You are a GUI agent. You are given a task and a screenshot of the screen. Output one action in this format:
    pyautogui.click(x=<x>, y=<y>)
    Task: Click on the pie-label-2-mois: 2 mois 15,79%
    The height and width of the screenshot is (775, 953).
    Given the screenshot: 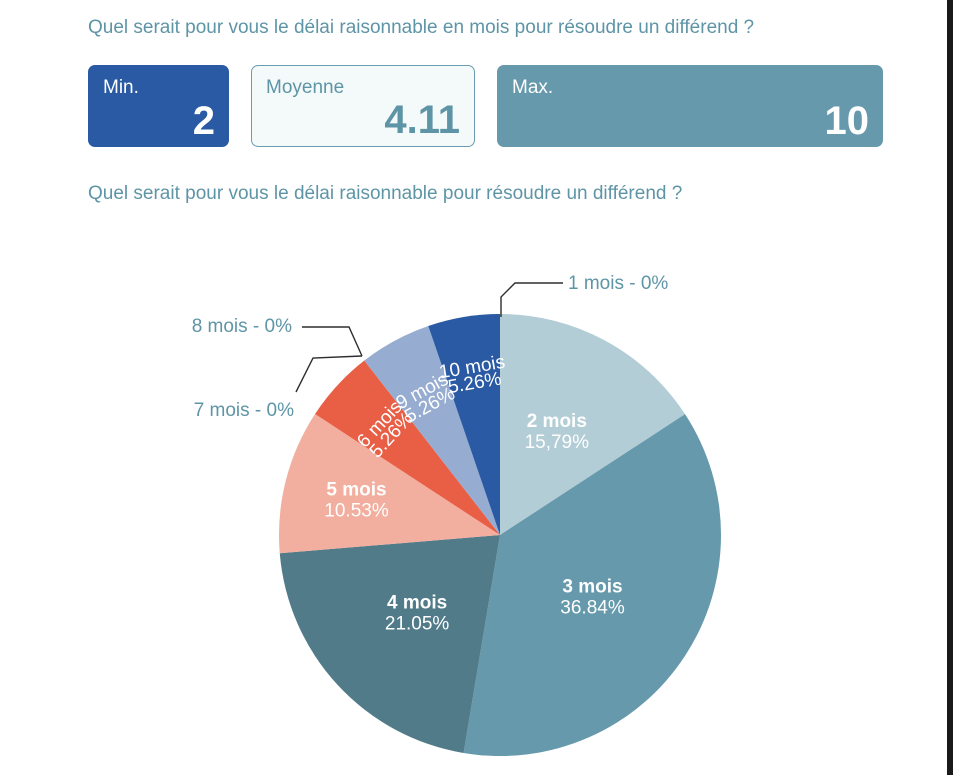 What is the action you would take?
    pyautogui.click(x=557, y=432)
    